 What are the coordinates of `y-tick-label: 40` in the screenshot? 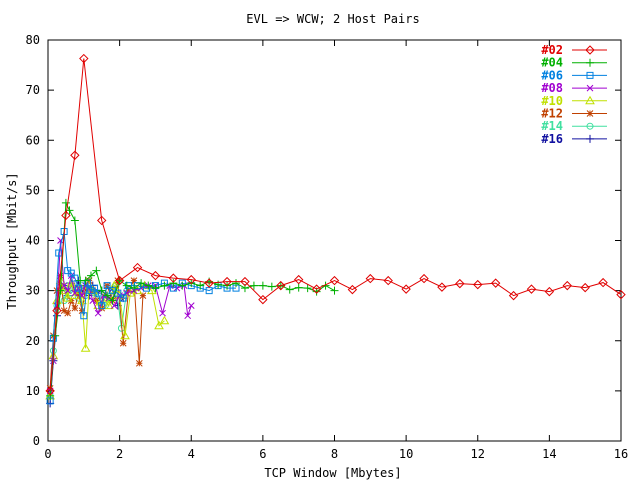 It's located at (33, 241).